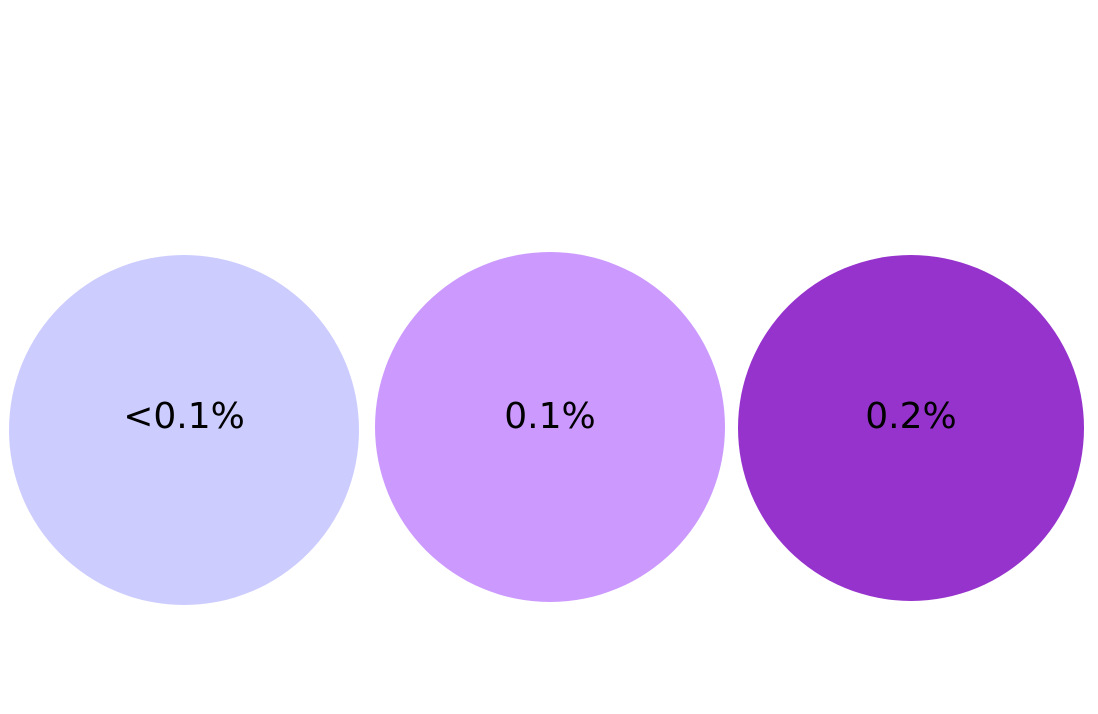 This screenshot has height=714, width=1098. Describe the element at coordinates (184, 416) in the screenshot. I see `legend-label: <0.1%` at that location.